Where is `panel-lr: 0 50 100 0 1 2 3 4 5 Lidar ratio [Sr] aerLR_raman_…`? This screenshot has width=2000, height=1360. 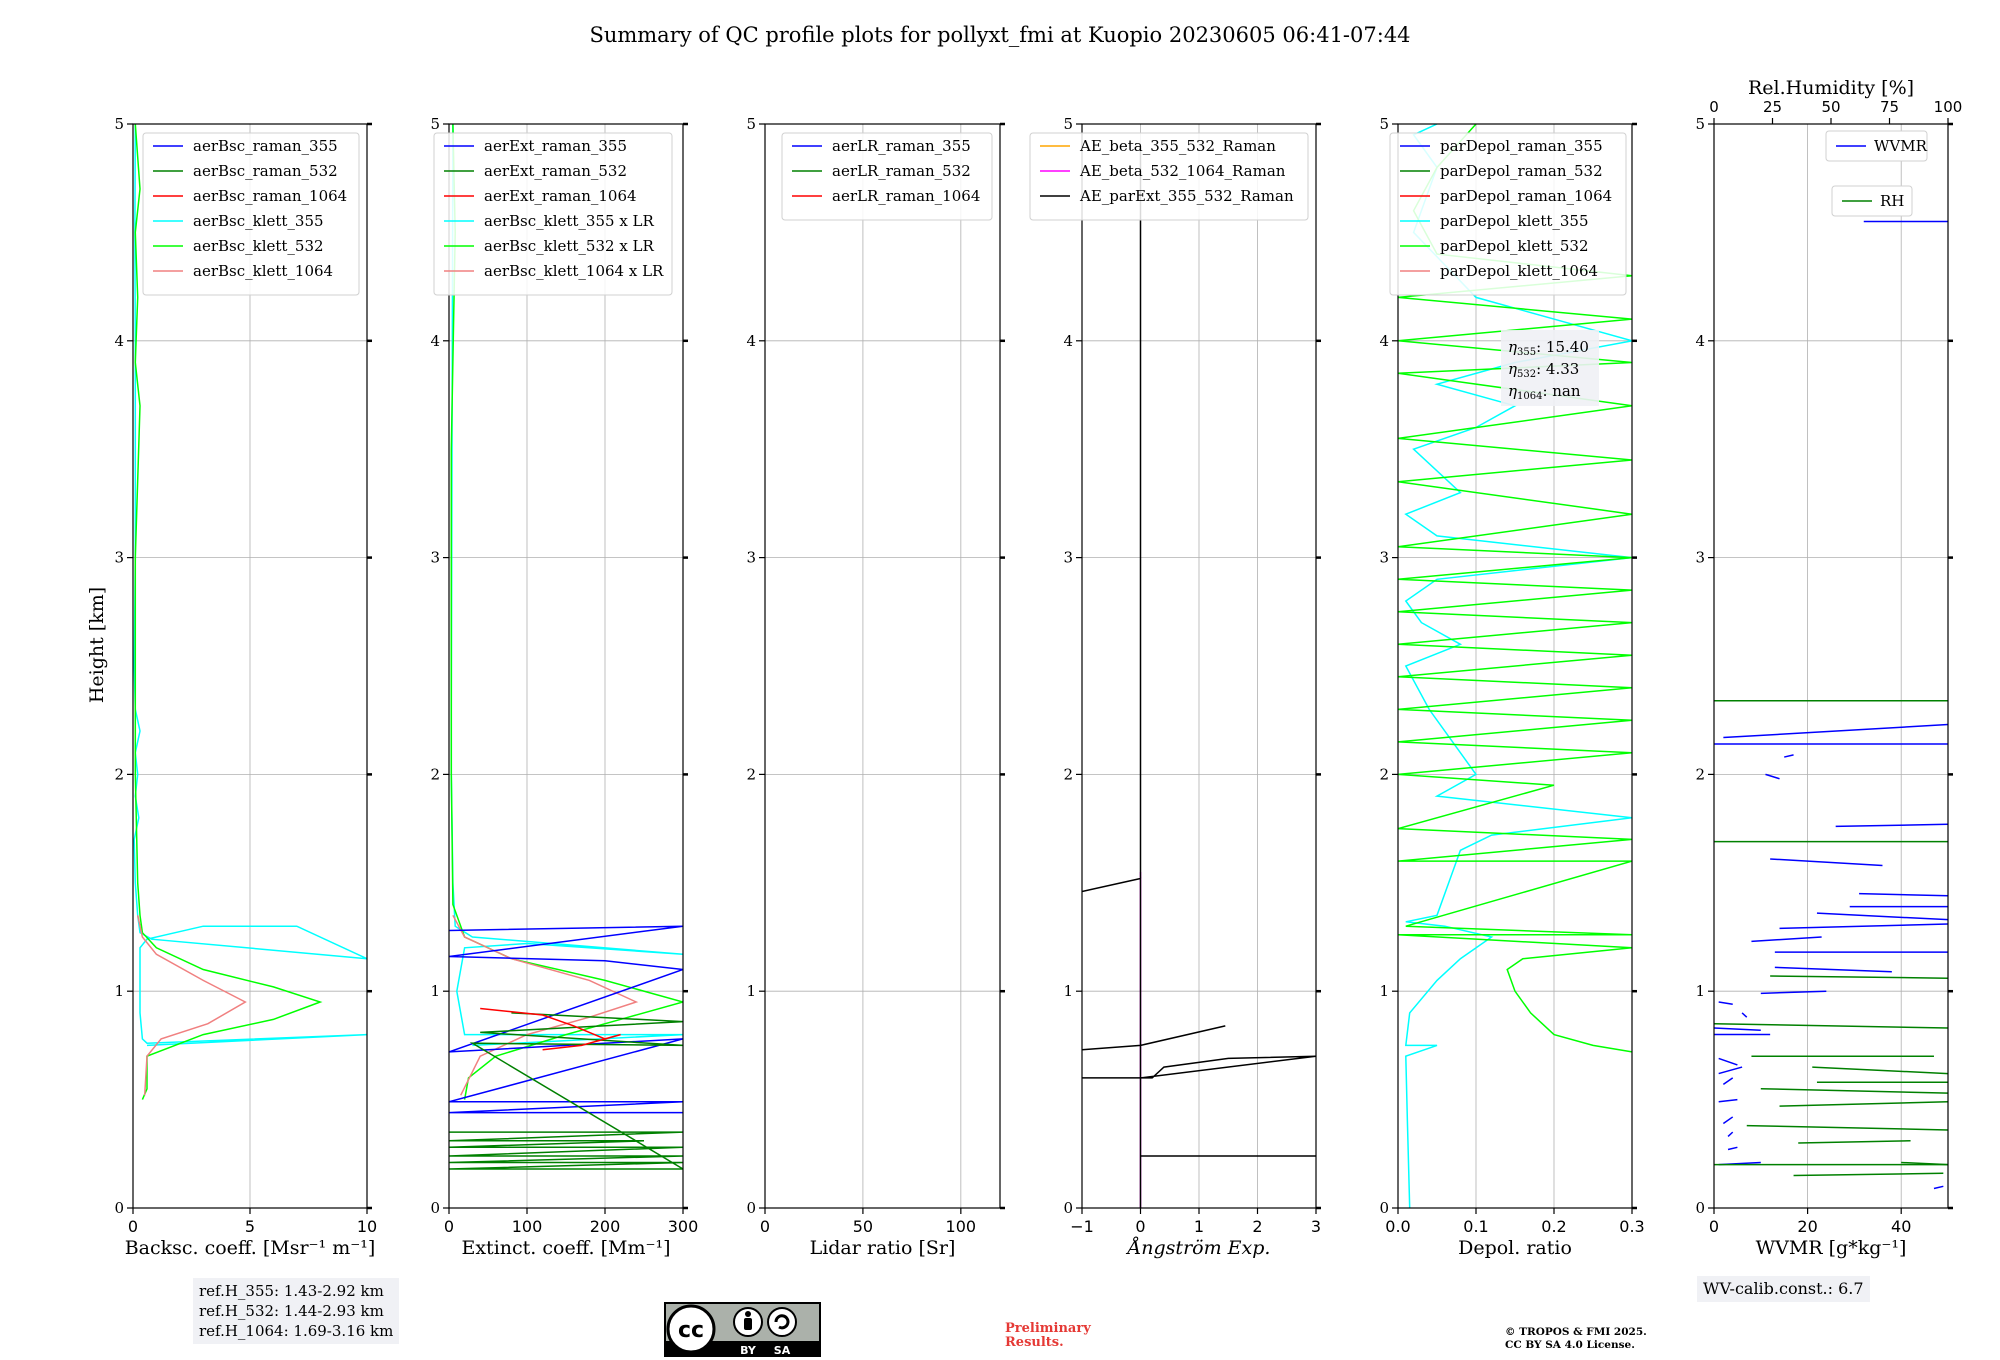
panel-lr: 0 50 100 0 1 2 3 4 5 Lidar ratio [Sr] aerLR_raman_… is located at coordinates (875, 687).